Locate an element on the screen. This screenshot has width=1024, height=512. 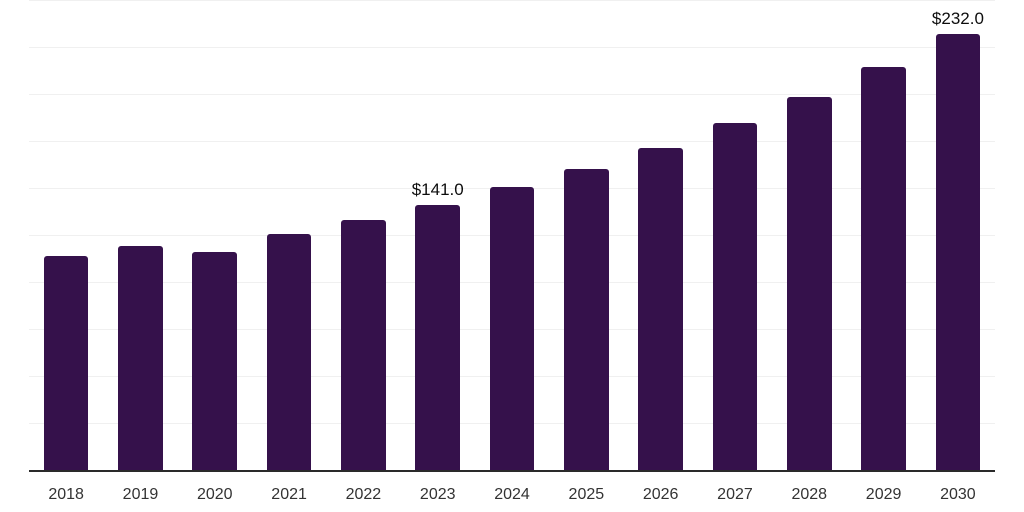
bar-2028 is located at coordinates (809, 283).